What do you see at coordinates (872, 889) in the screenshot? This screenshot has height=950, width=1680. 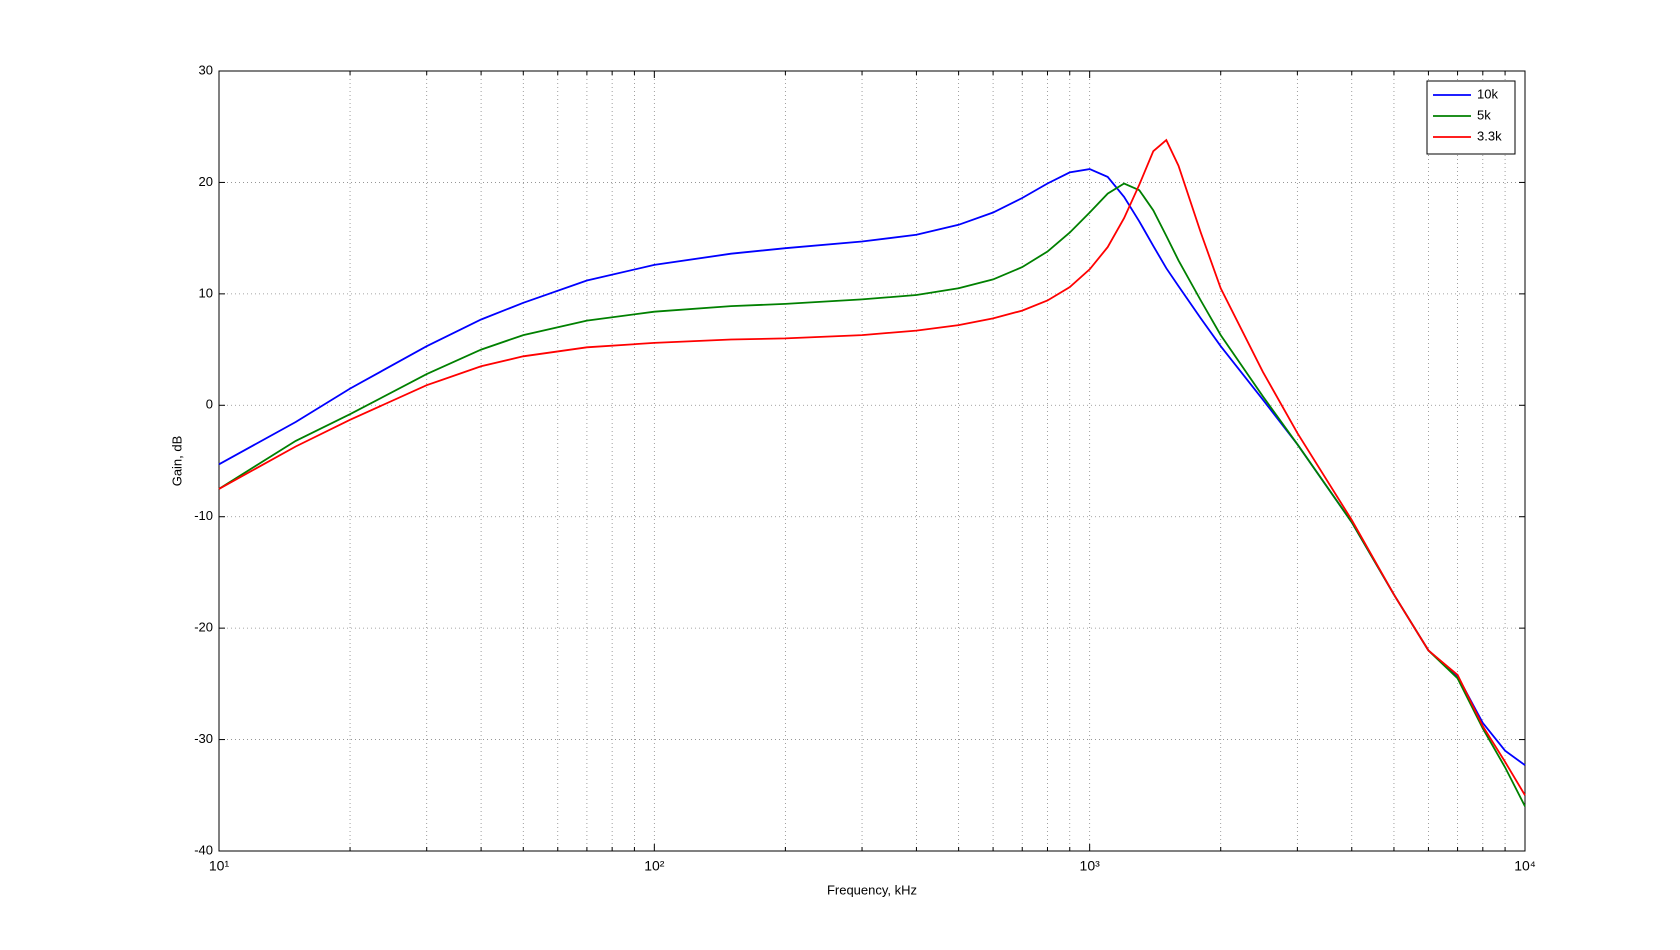 I see `x-axis-label: Frequency, kHz` at bounding box center [872, 889].